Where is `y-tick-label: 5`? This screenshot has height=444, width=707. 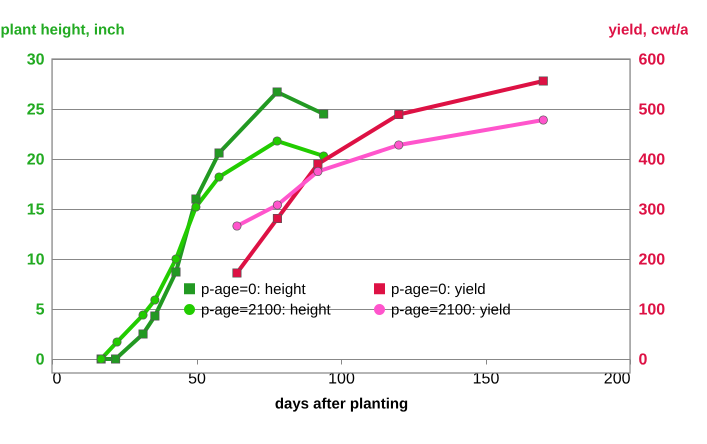
y-tick-label: 5 is located at coordinates (40, 310).